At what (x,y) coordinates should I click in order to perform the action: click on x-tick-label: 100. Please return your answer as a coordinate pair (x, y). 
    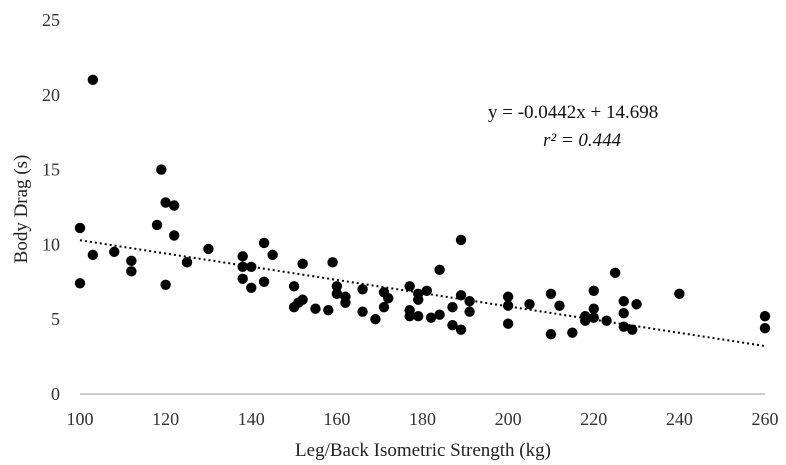
    Looking at the image, I should click on (80, 419).